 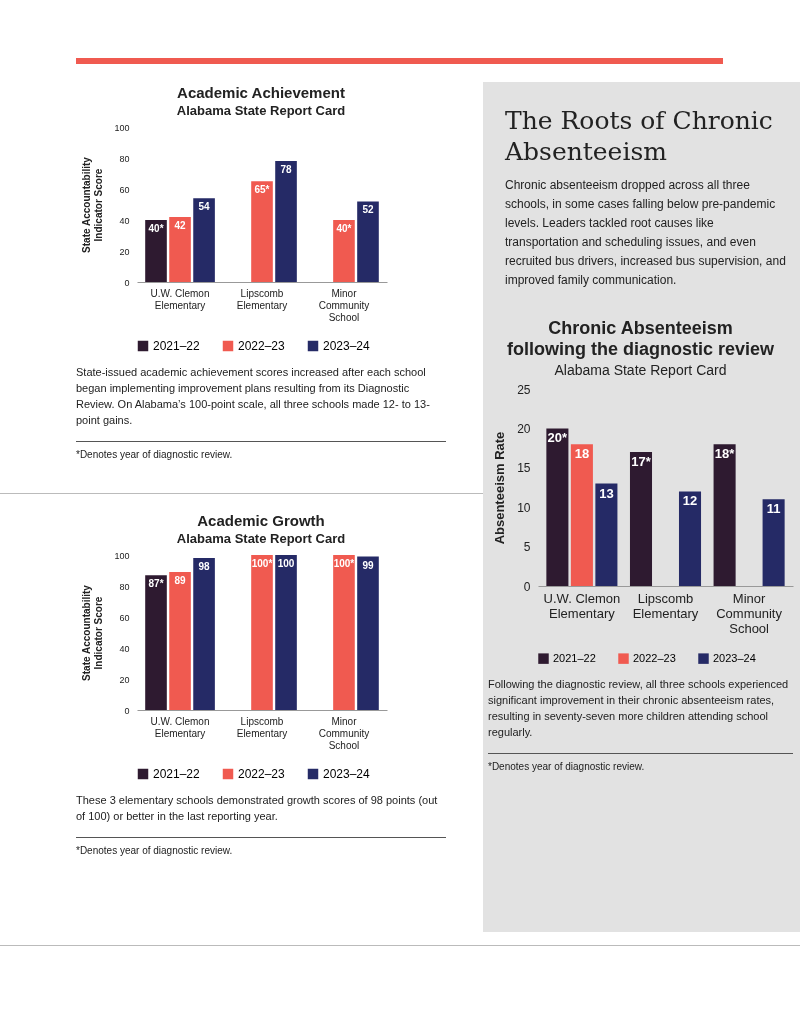 I want to click on text: Chronic absenteeism dropped across all three schools, in some cases falling below pre-pandemic levels. Leaders tackled root causes like transportation and scheduling issues, and even recruited bus drivers, increased bus supervision, and improved family communication., so click(x=646, y=233).